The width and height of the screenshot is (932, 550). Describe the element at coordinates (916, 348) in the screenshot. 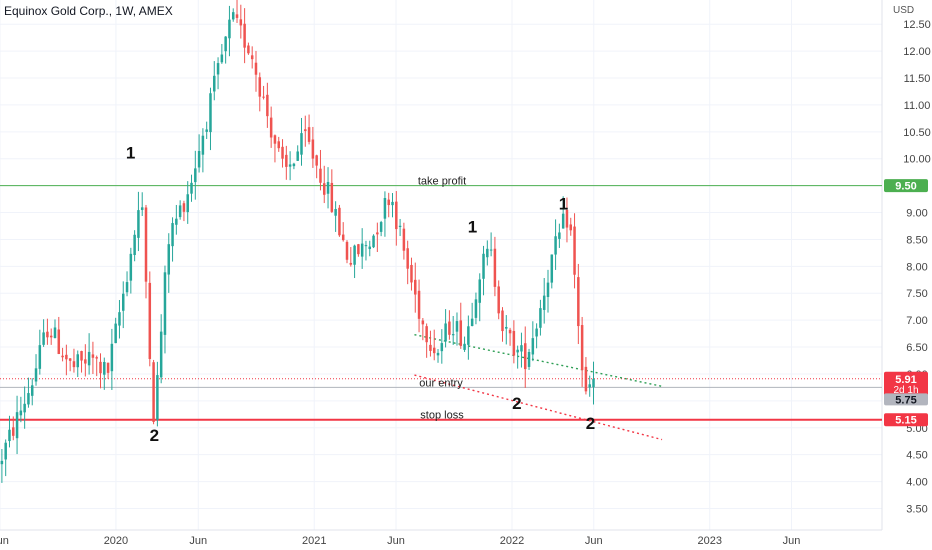

I see `y-tick-label: 6.50` at that location.